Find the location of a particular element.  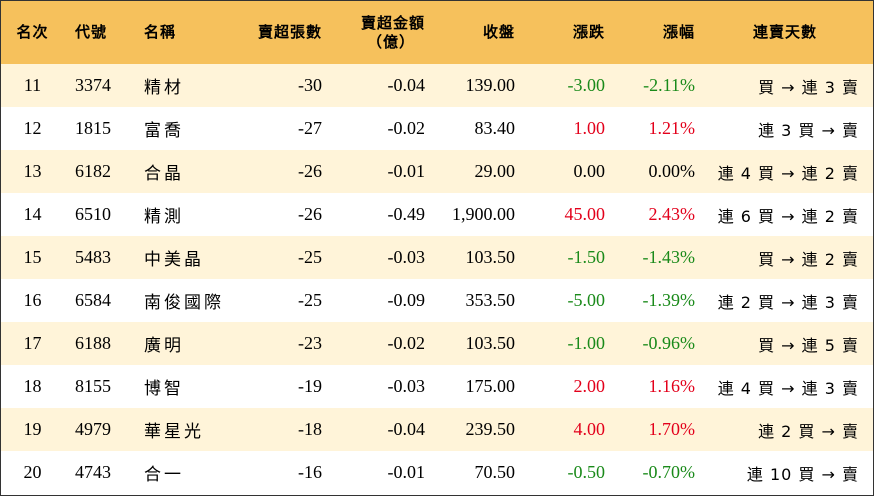

cell-code: 5483 is located at coordinates (93, 257).